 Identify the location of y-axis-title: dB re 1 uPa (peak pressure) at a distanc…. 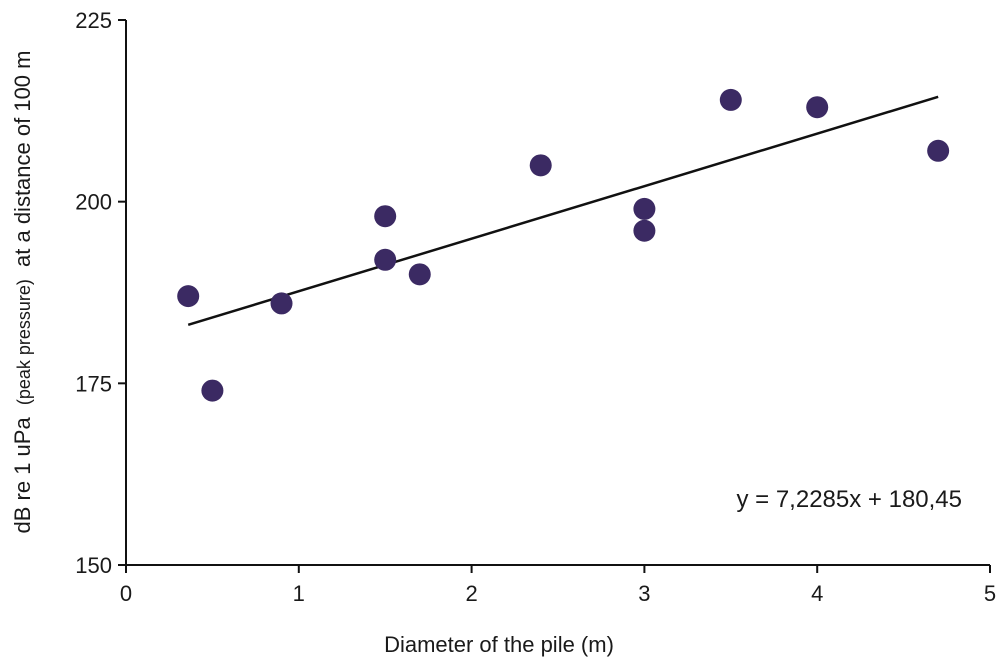
(22, 292).